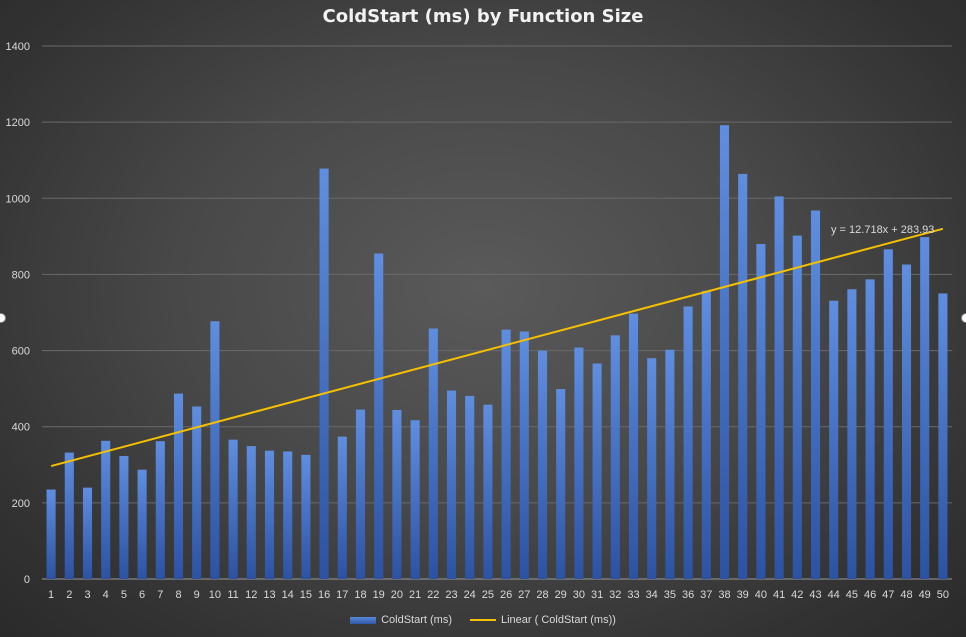 The image size is (966, 637). Describe the element at coordinates (3, 318) in the screenshot. I see `resize-handle-left` at that location.